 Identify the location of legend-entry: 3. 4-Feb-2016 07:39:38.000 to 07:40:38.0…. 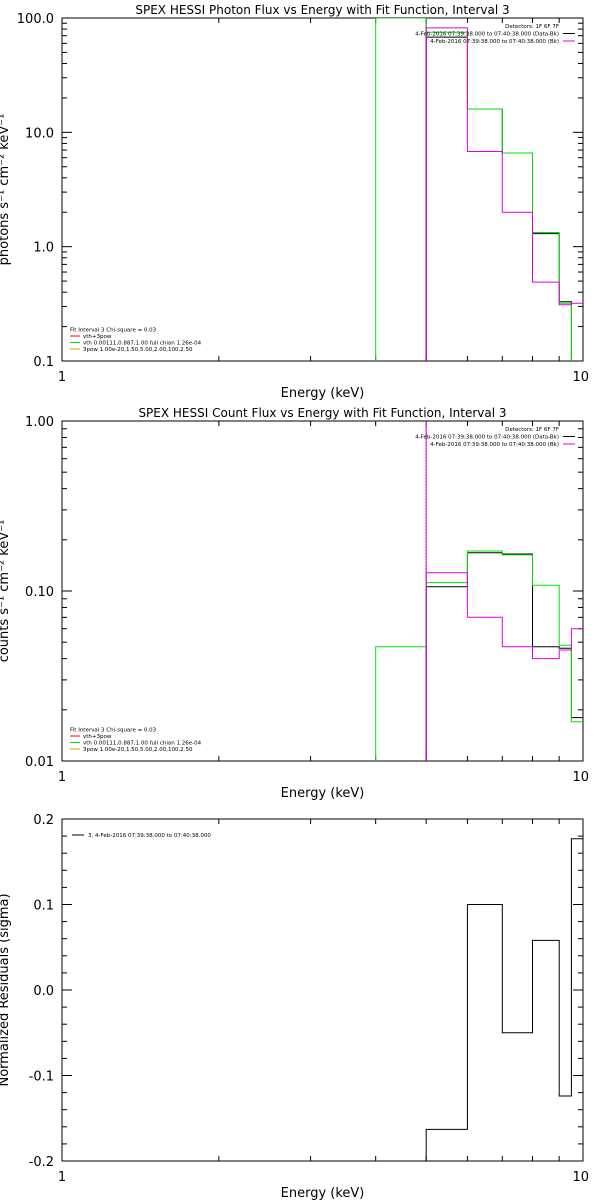
(149, 836).